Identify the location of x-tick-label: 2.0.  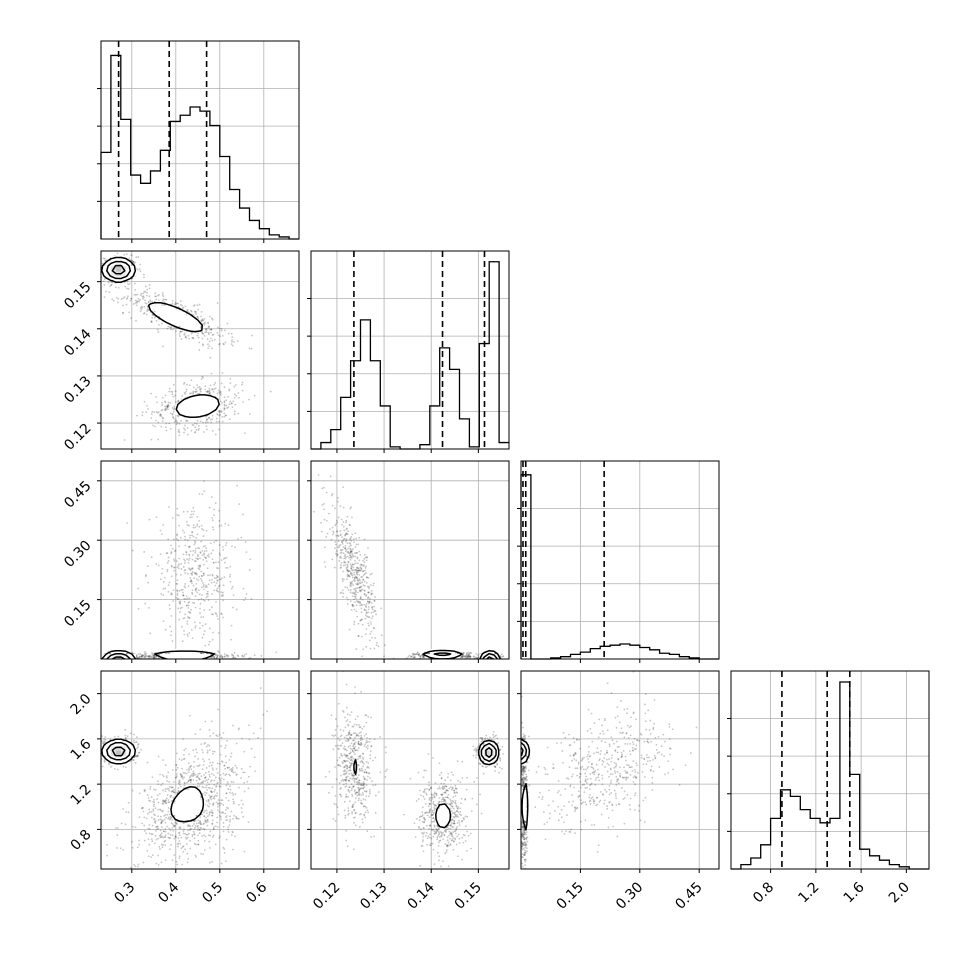
(899, 892).